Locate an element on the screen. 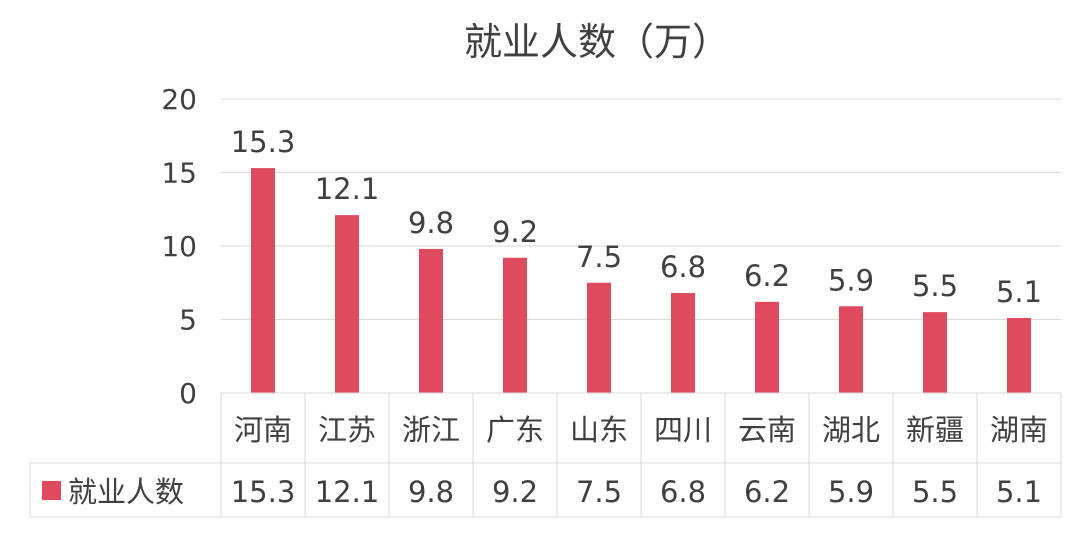 This screenshot has width=1080, height=552. data-label: 6.2 is located at coordinates (767, 276).